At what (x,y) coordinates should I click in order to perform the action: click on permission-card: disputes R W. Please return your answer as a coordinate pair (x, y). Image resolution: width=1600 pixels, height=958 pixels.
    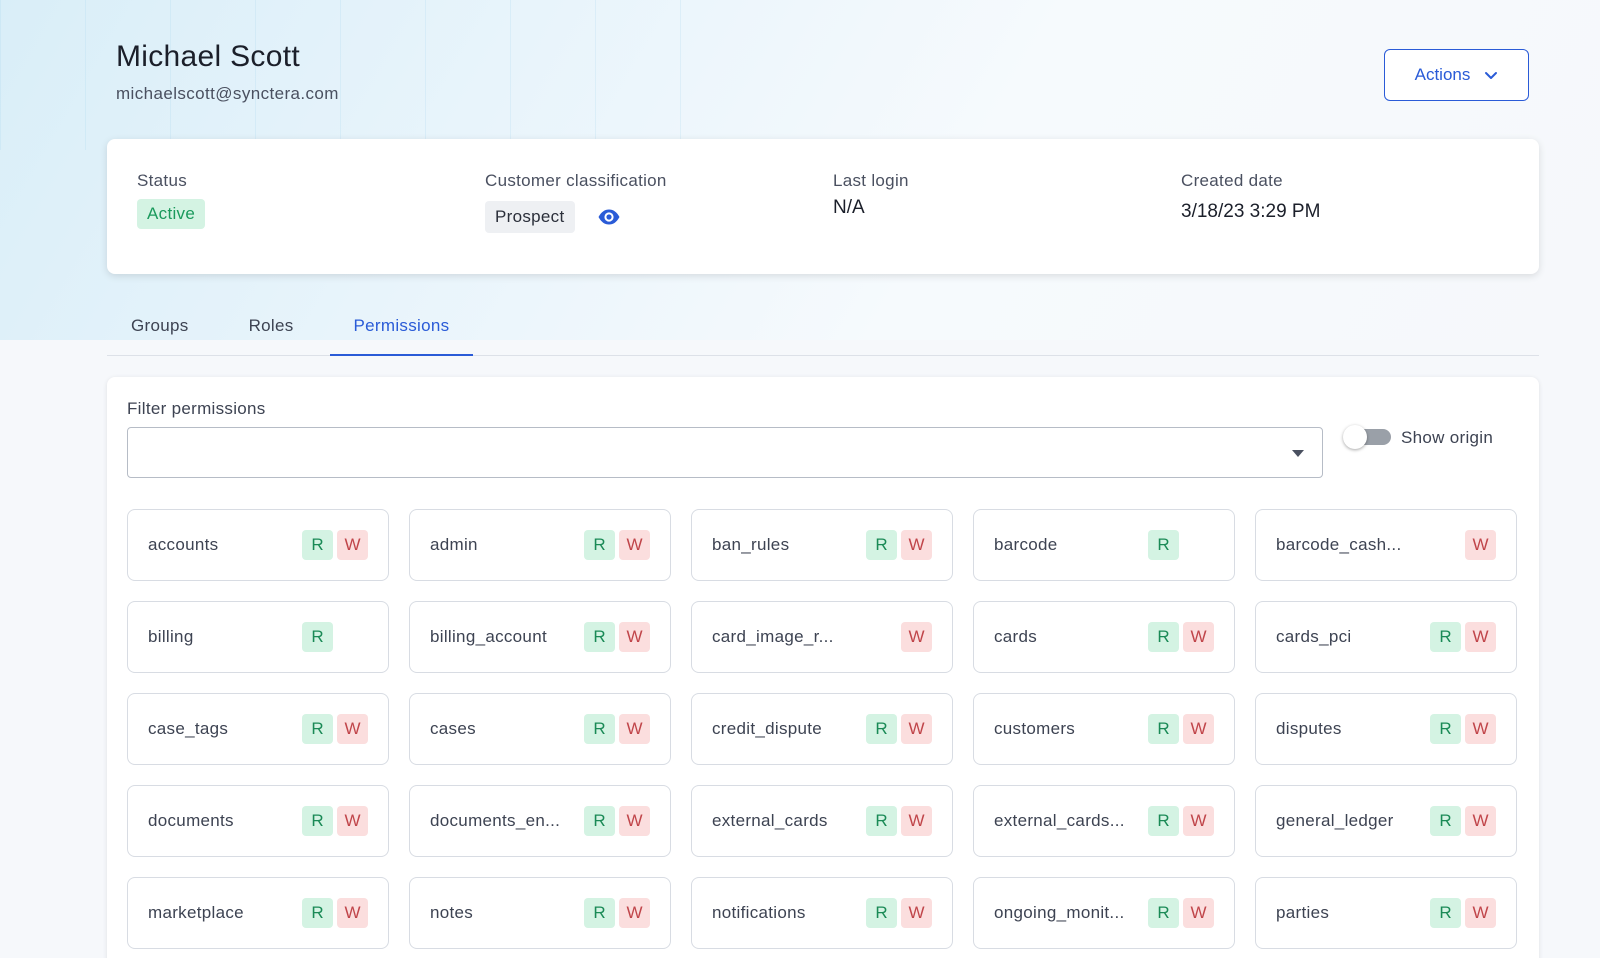
    Looking at the image, I should click on (1386, 729).